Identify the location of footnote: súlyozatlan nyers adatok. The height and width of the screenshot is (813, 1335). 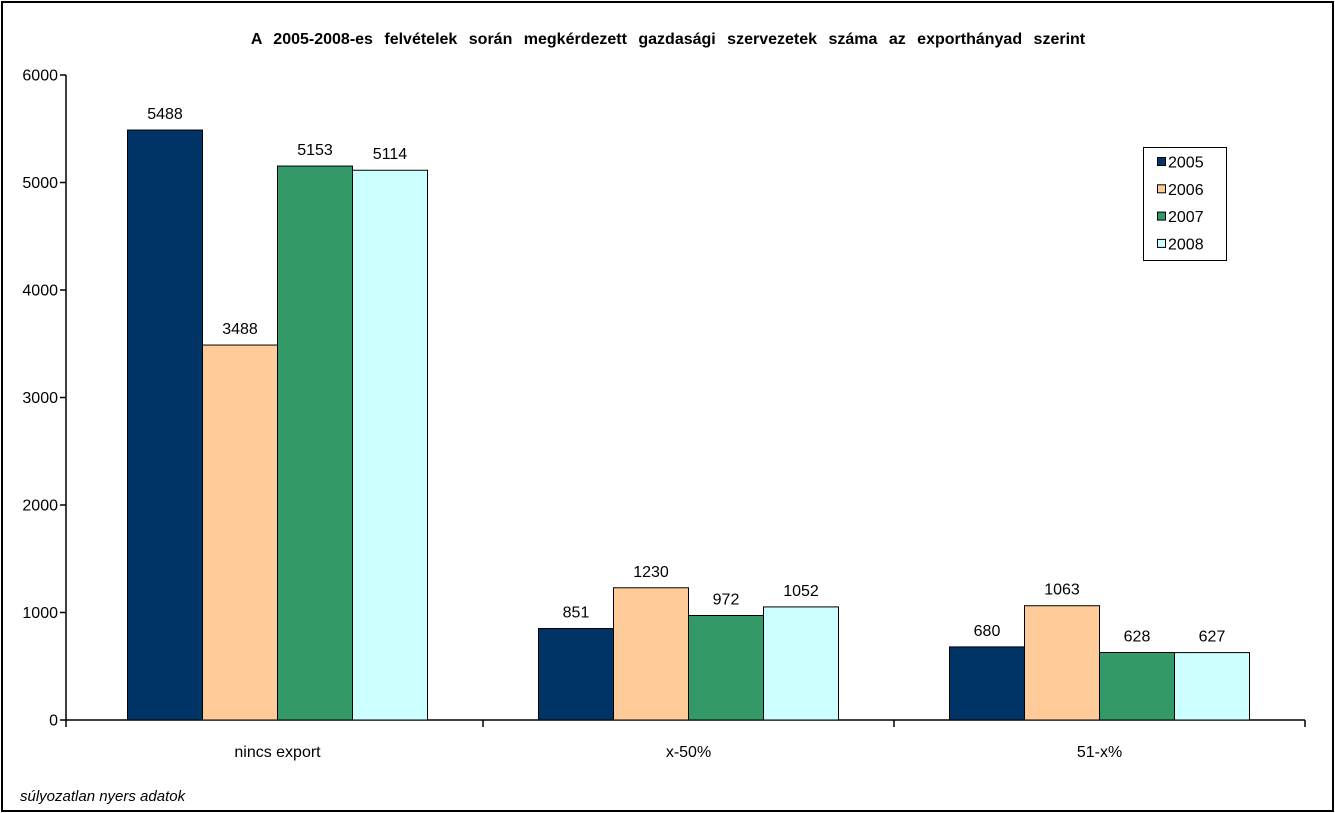
(103, 796).